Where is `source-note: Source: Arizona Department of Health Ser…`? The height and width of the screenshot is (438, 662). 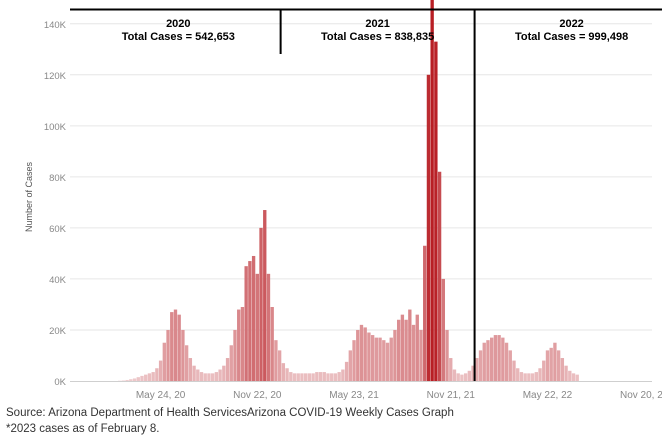
source-note: Source: Arizona Department of Health Ser… is located at coordinates (230, 413).